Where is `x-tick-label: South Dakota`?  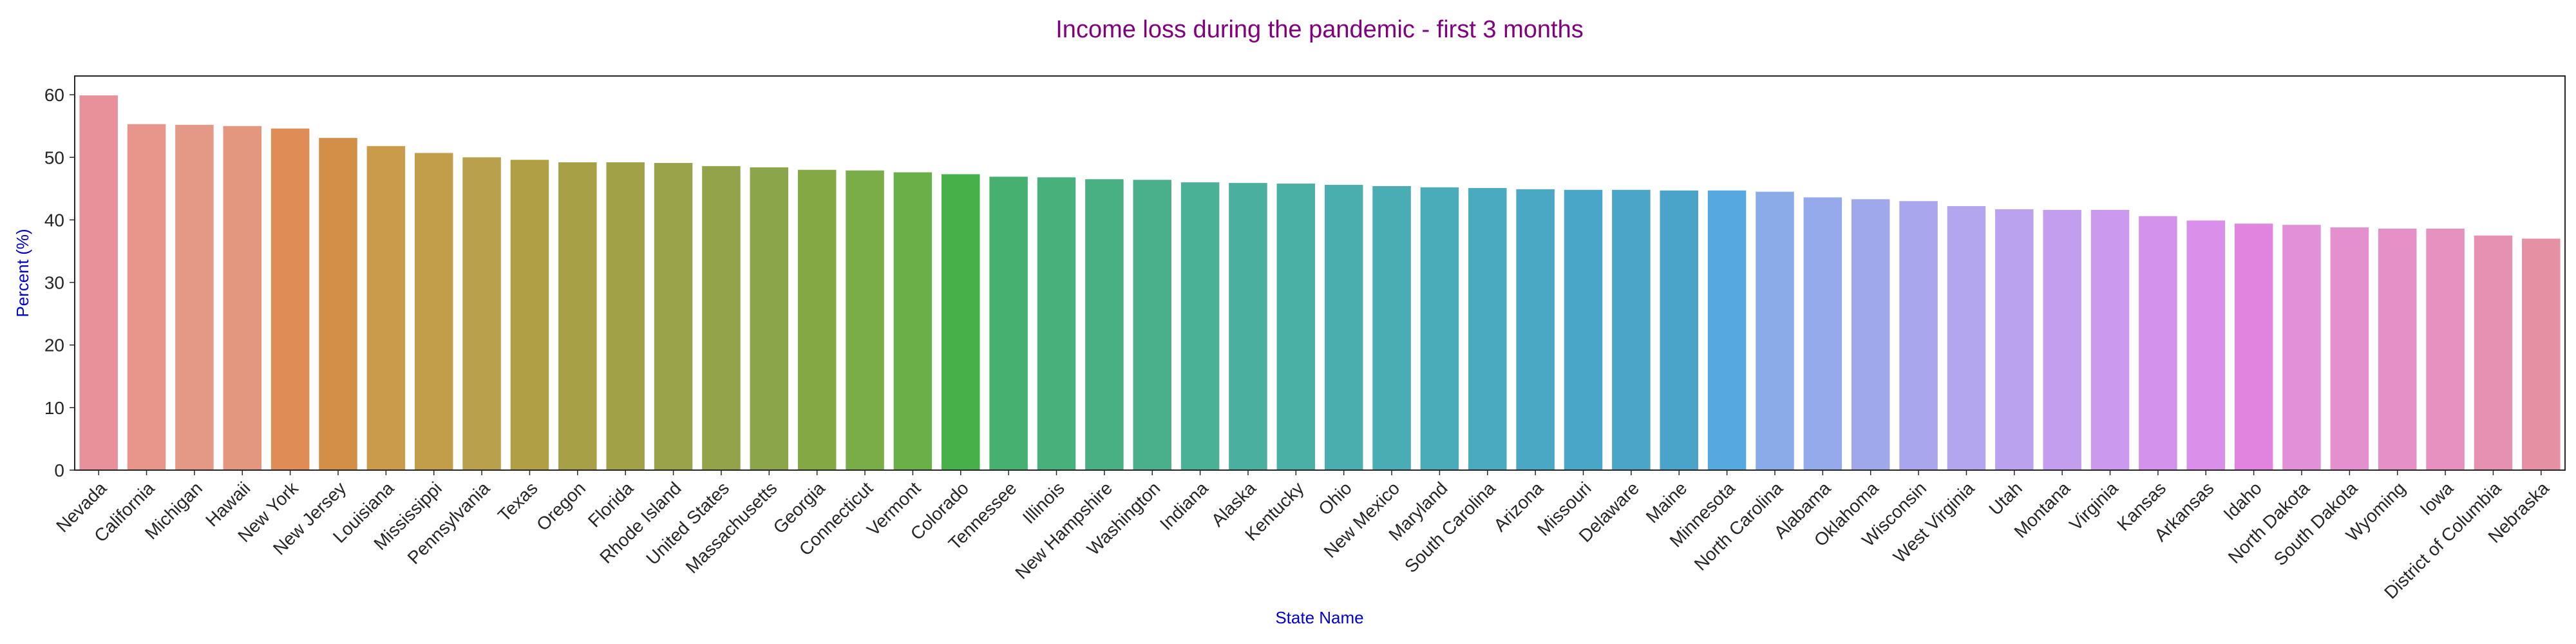
x-tick-label: South Dakota is located at coordinates (2316, 523).